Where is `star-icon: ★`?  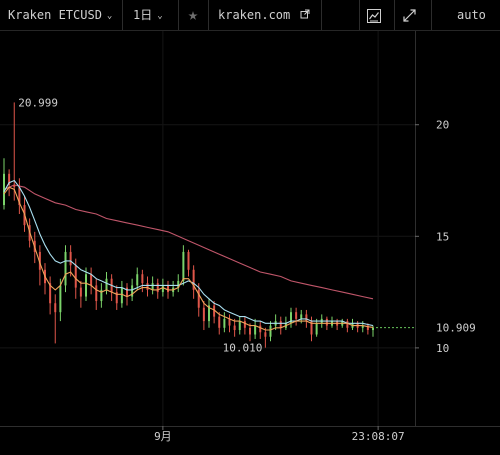
star-icon: ★ is located at coordinates (193, 15).